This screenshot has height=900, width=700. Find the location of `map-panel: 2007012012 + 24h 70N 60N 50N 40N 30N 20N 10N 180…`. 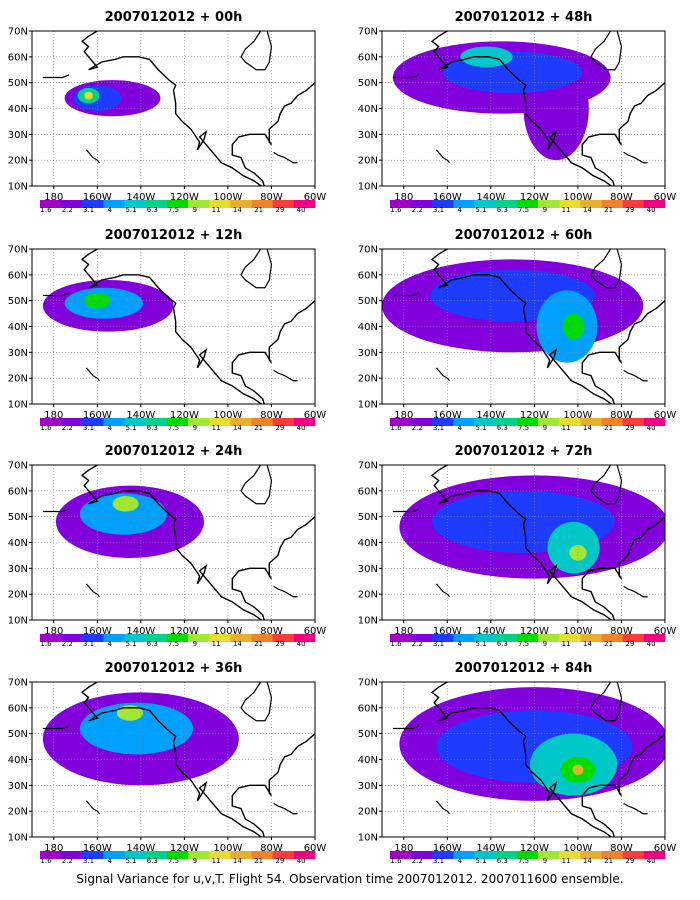

map-panel: 2007012012 + 24h 70N 60N 50N 40N 30N 20N 10N 180… is located at coordinates (167, 546).